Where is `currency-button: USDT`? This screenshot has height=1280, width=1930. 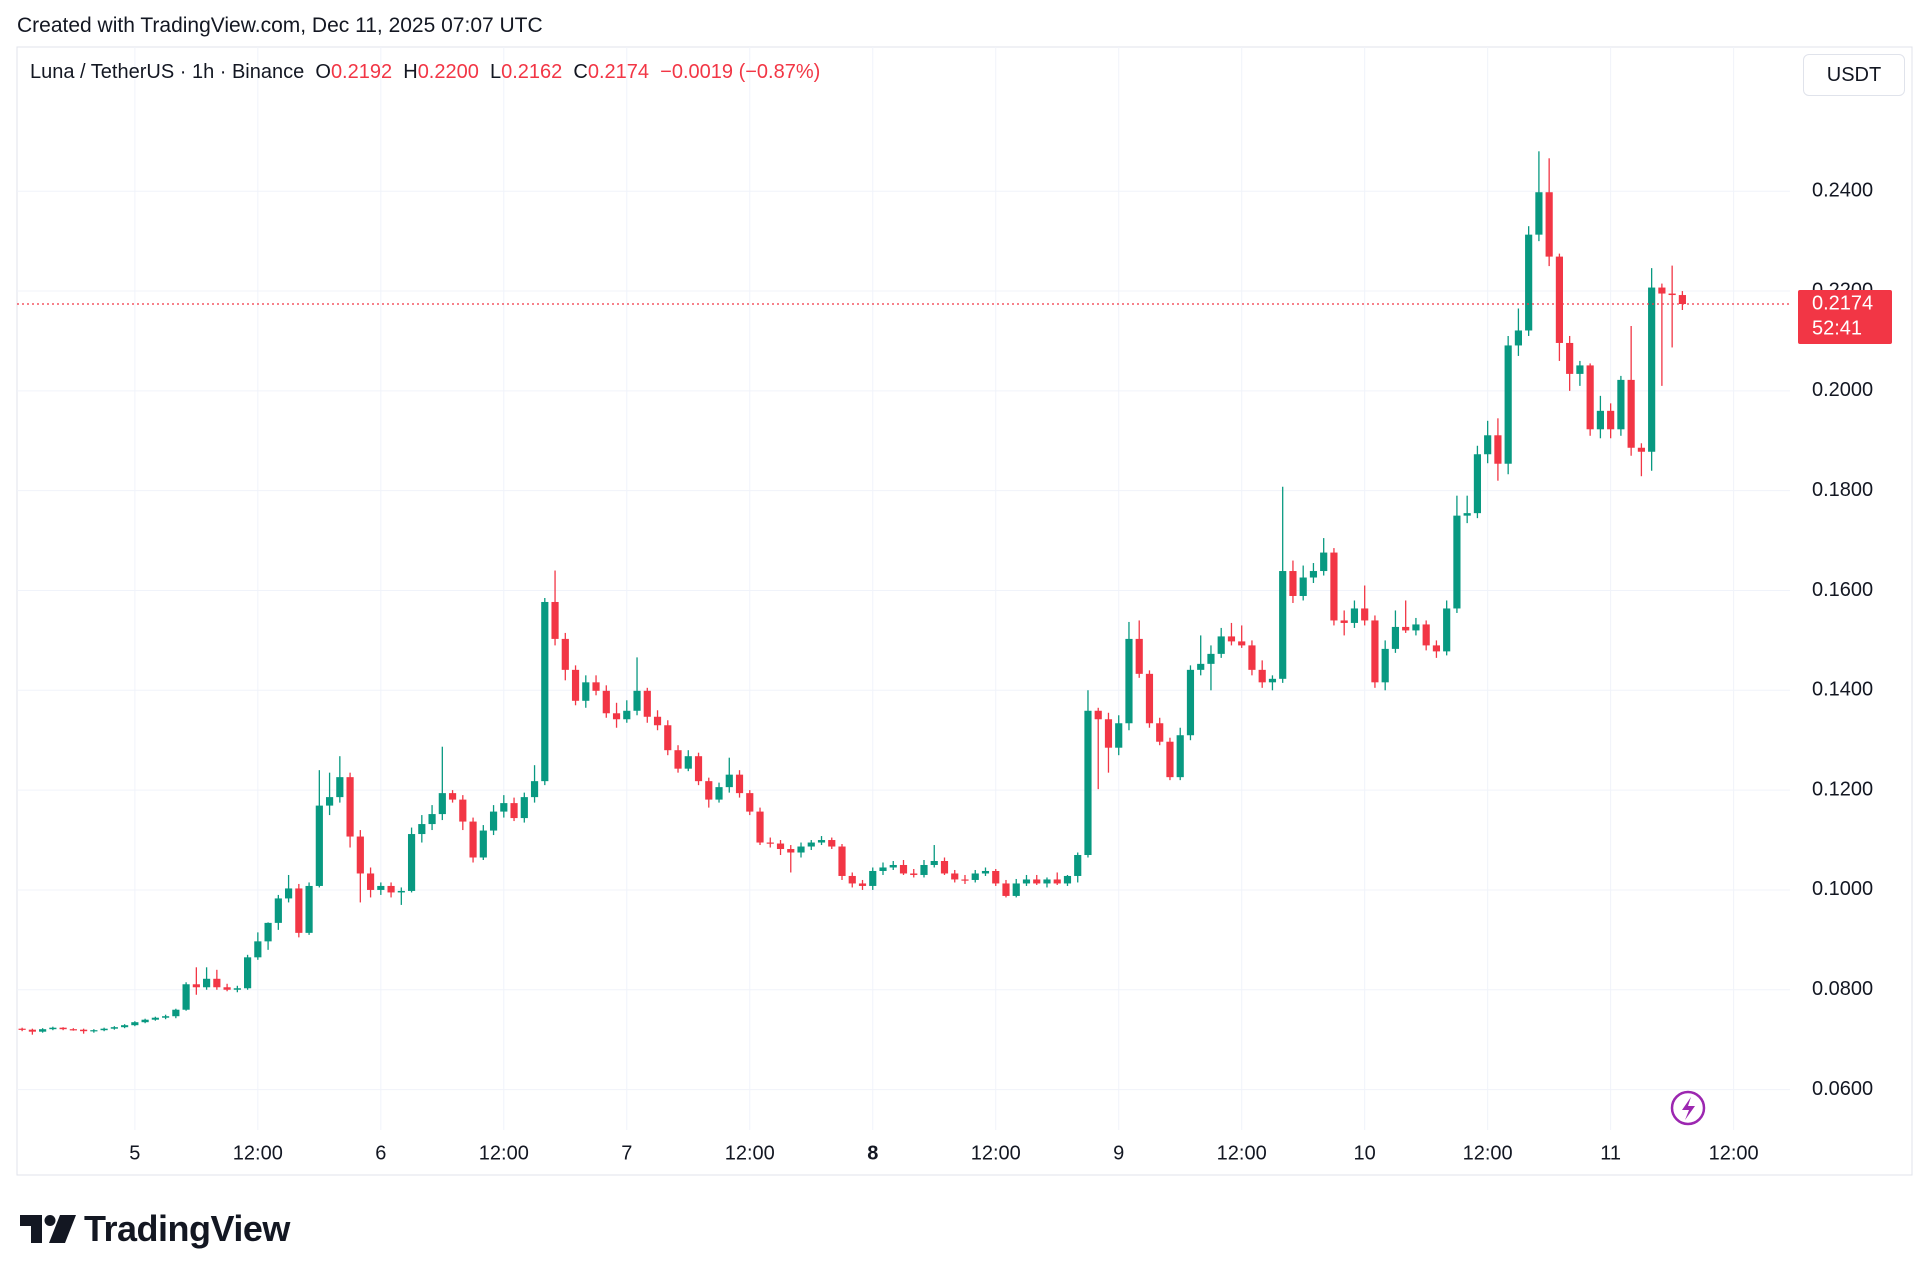 currency-button: USDT is located at coordinates (1854, 75).